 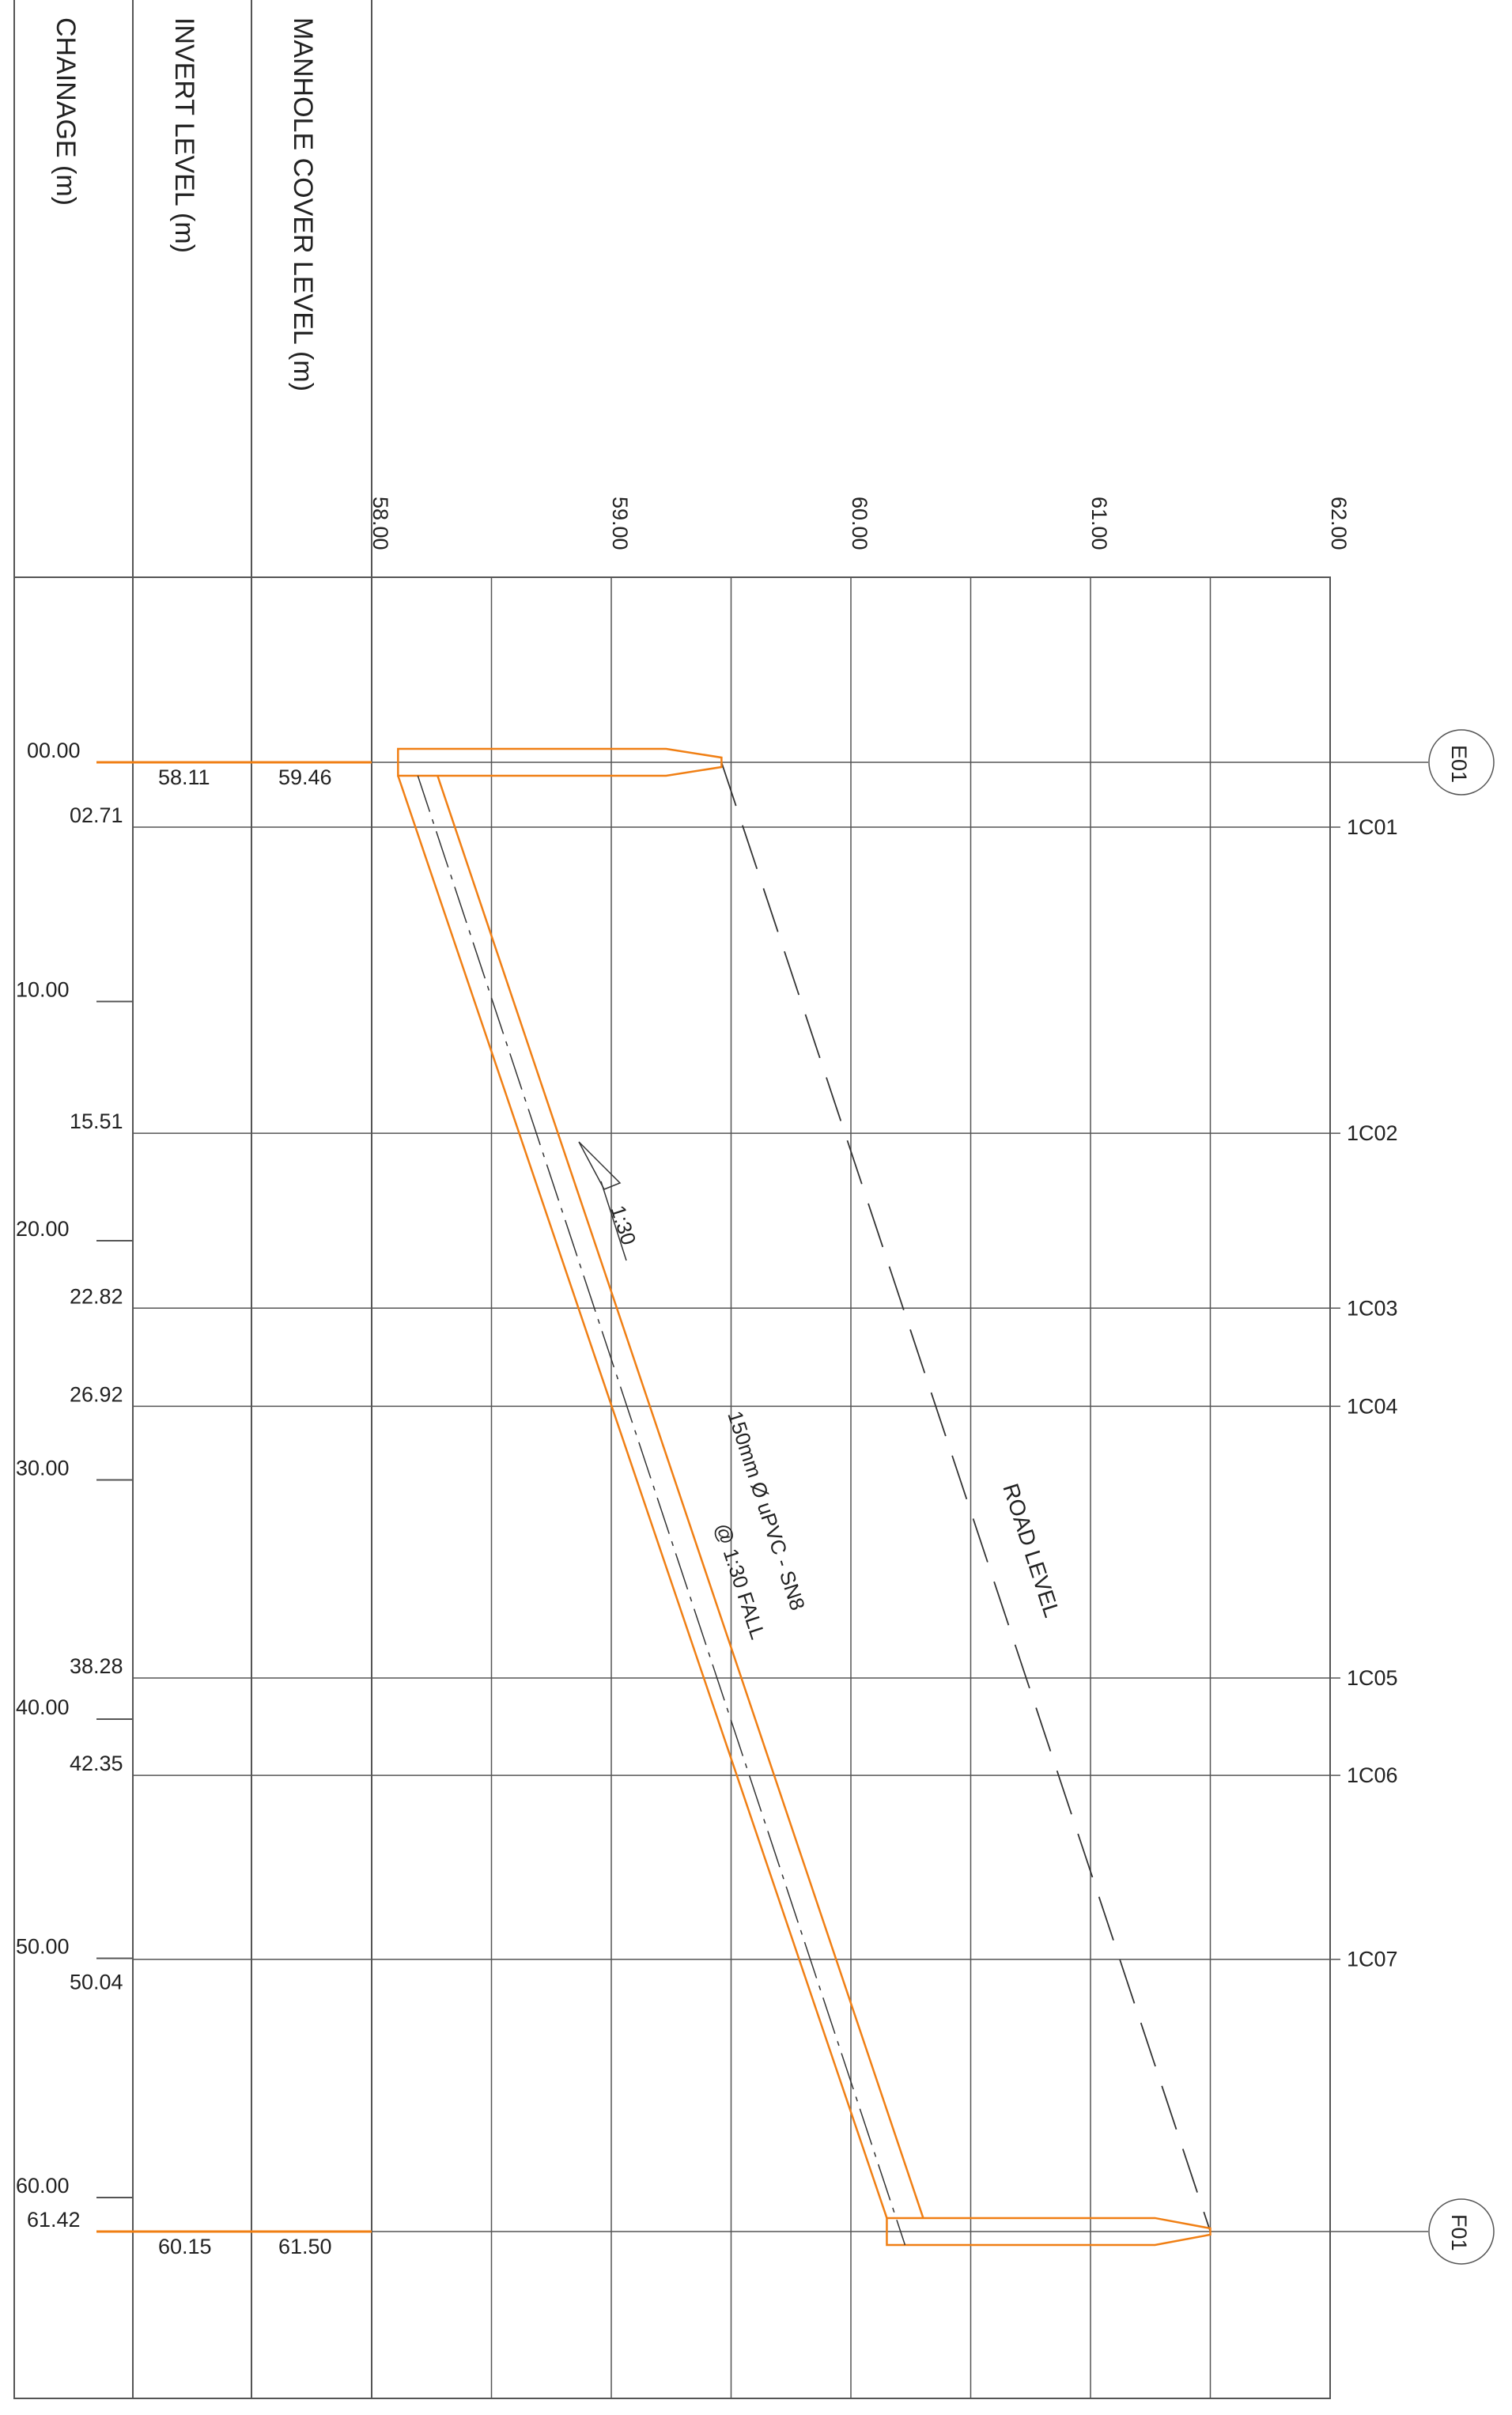 I want to click on level-scale-label: 58.00, so click(x=381, y=523).